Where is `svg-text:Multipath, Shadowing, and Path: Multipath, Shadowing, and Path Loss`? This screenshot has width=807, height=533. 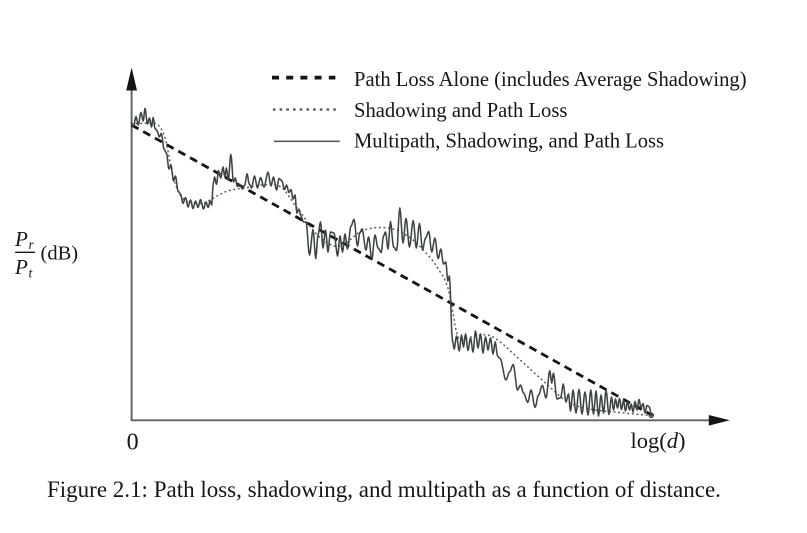 svg-text:Multipath, Shadowing, and Path: Multipath, Shadowing, and Path Loss is located at coordinates (509, 142).